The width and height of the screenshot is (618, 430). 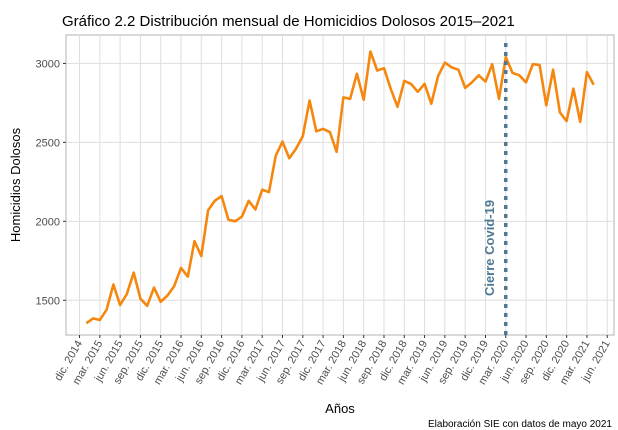 I want to click on y-axis-label: Homicidios Dolosos, so click(x=15, y=184).